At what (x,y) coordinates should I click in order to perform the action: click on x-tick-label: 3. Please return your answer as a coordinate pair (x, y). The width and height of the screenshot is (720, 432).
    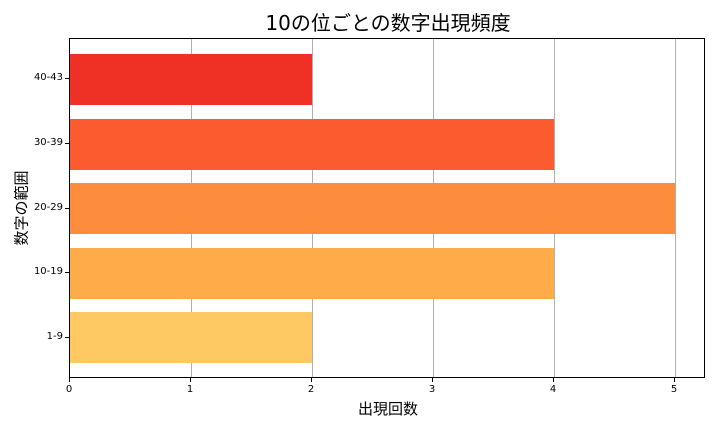
    Looking at the image, I should click on (432, 389).